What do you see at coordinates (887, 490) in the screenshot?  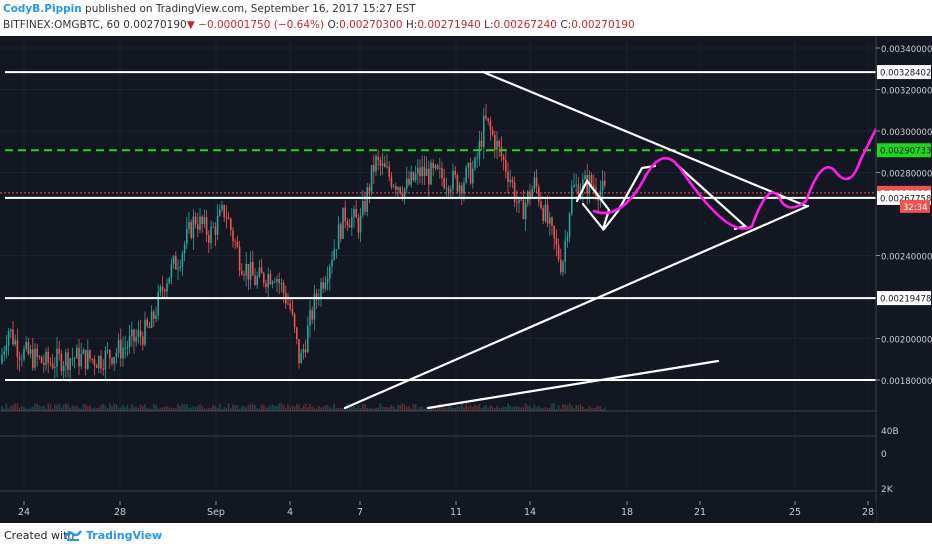 I see `volume-scale-label: 2K` at bounding box center [887, 490].